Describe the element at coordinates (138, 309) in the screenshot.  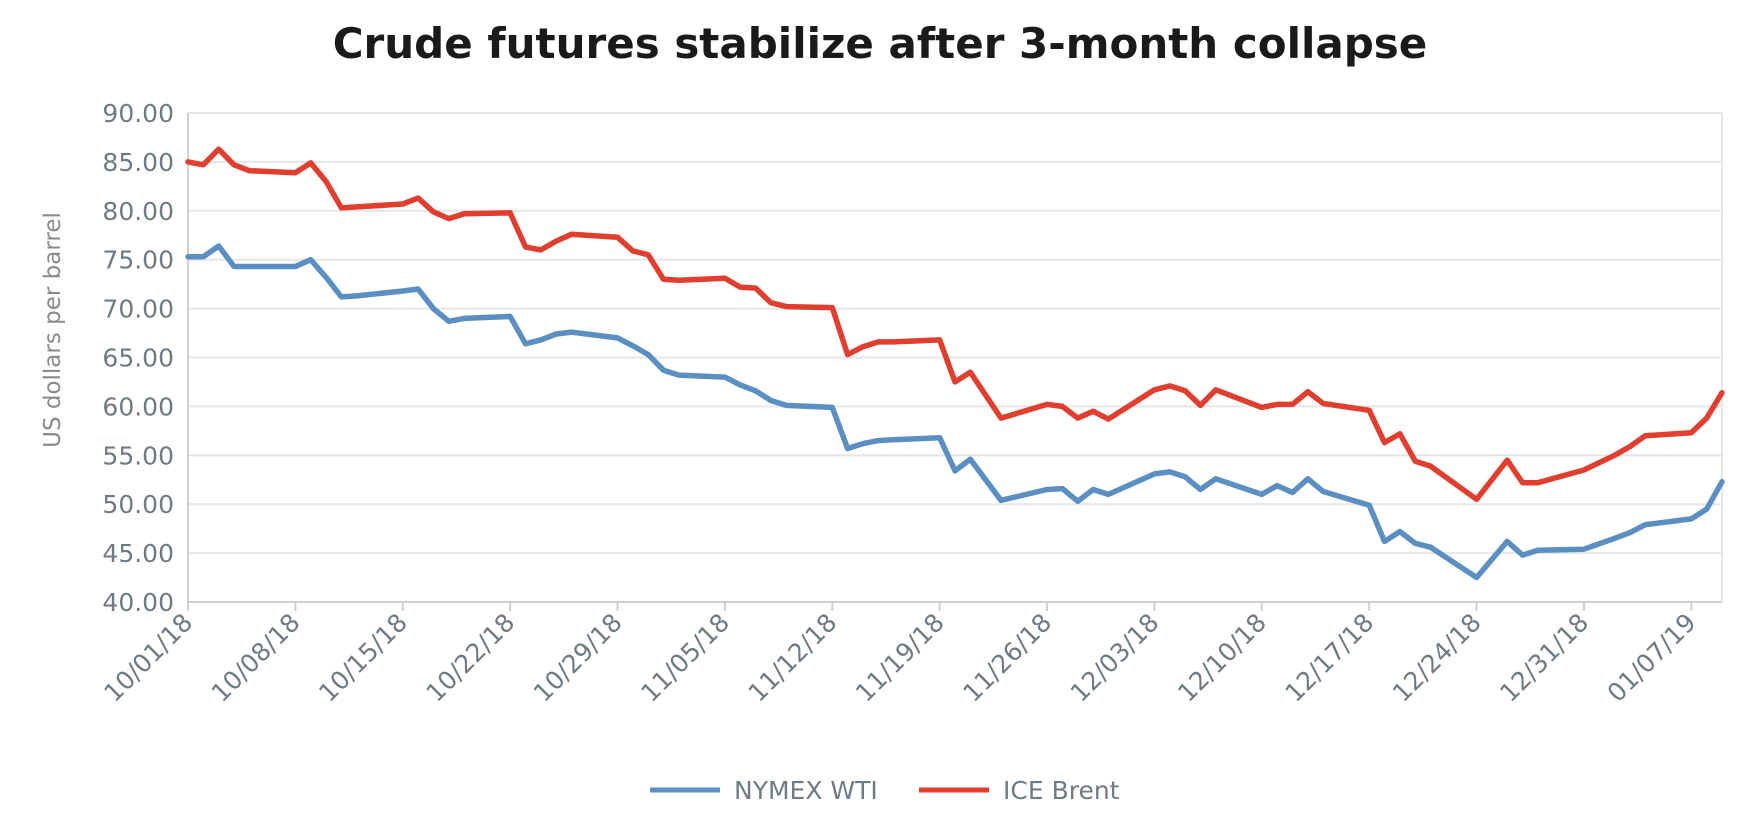
I see `y-tick-label: 70.00` at that location.